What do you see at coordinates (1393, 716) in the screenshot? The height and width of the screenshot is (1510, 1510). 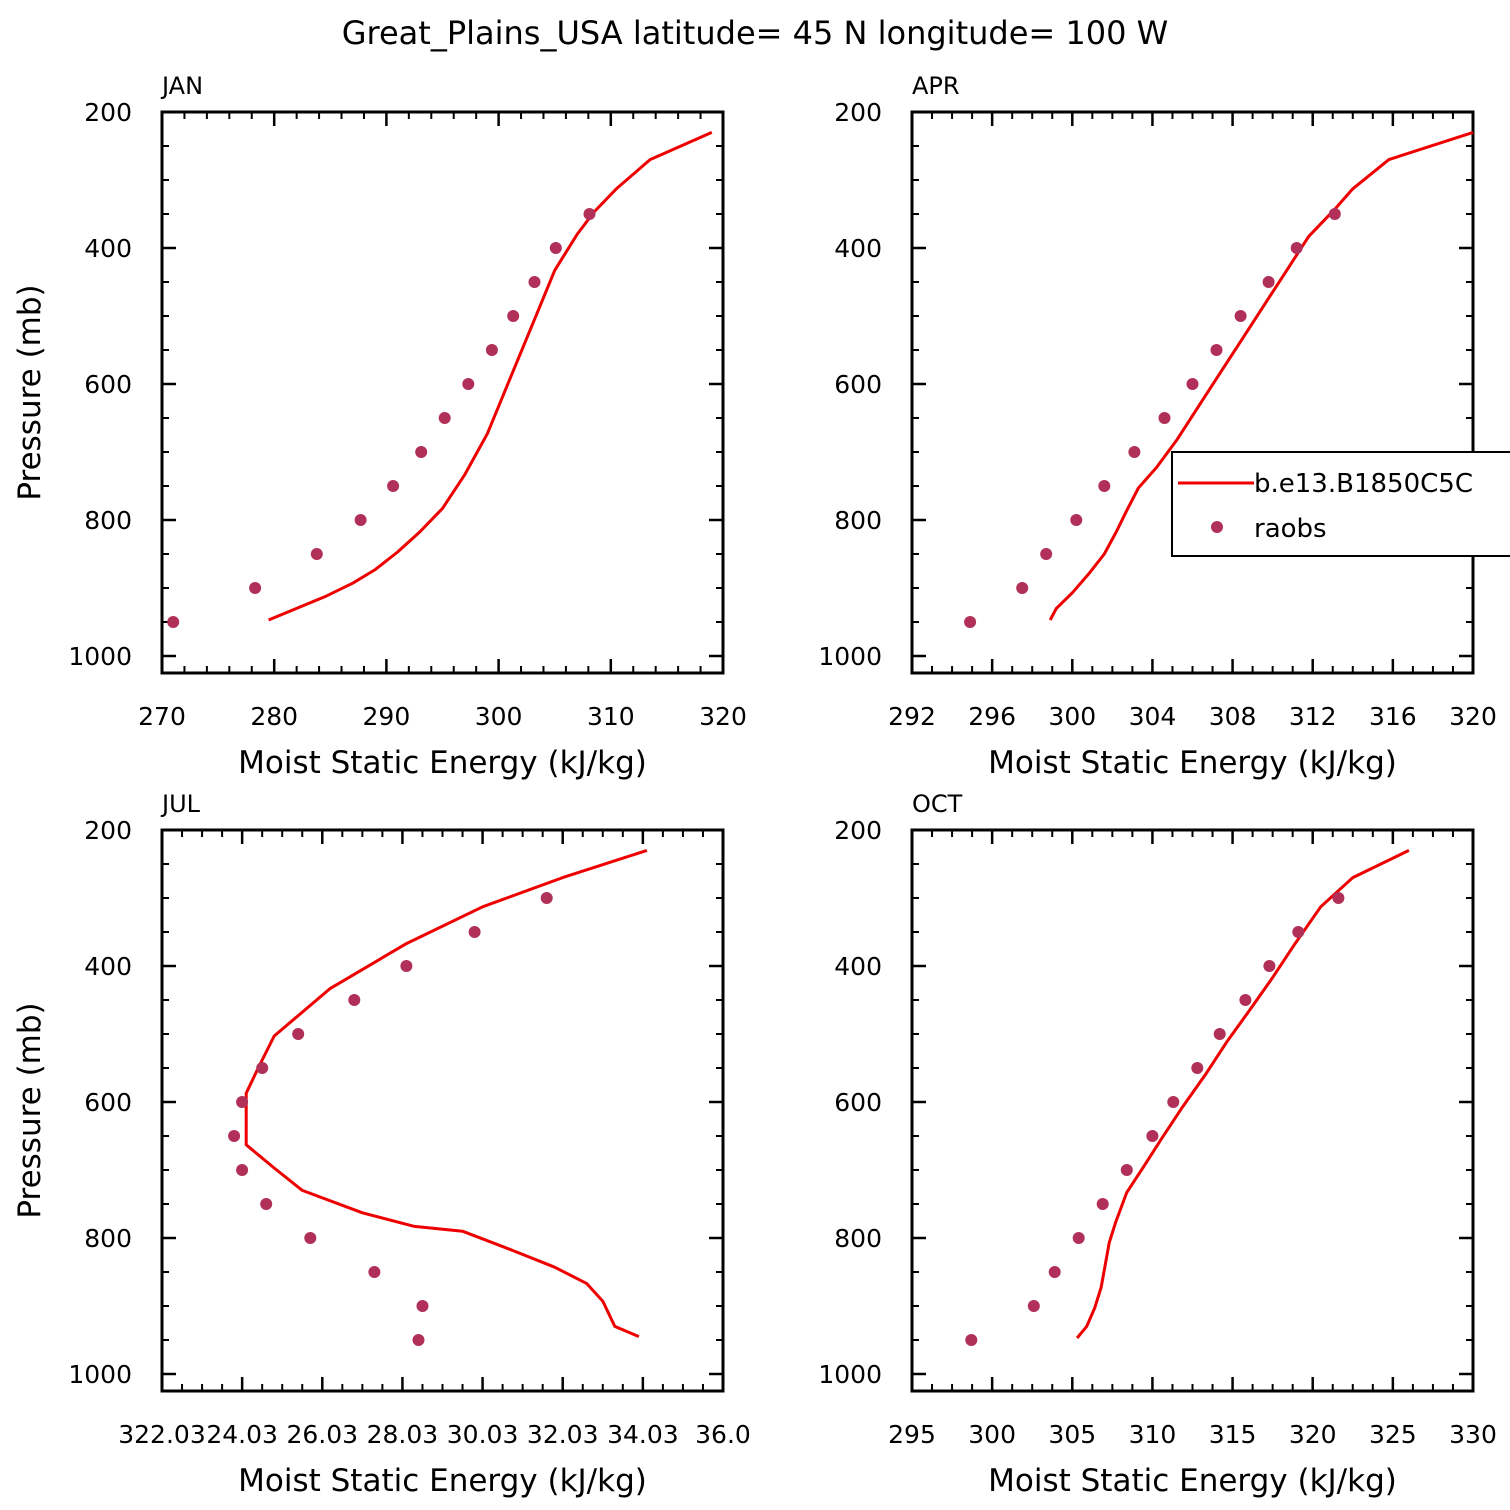 I see `x-tick-label: 316` at bounding box center [1393, 716].